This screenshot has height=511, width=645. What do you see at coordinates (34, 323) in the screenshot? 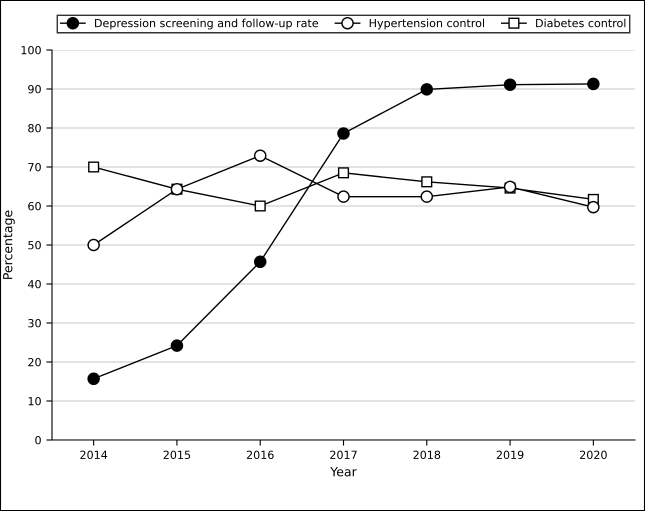
I see `y-tick-label: 30` at bounding box center [34, 323].